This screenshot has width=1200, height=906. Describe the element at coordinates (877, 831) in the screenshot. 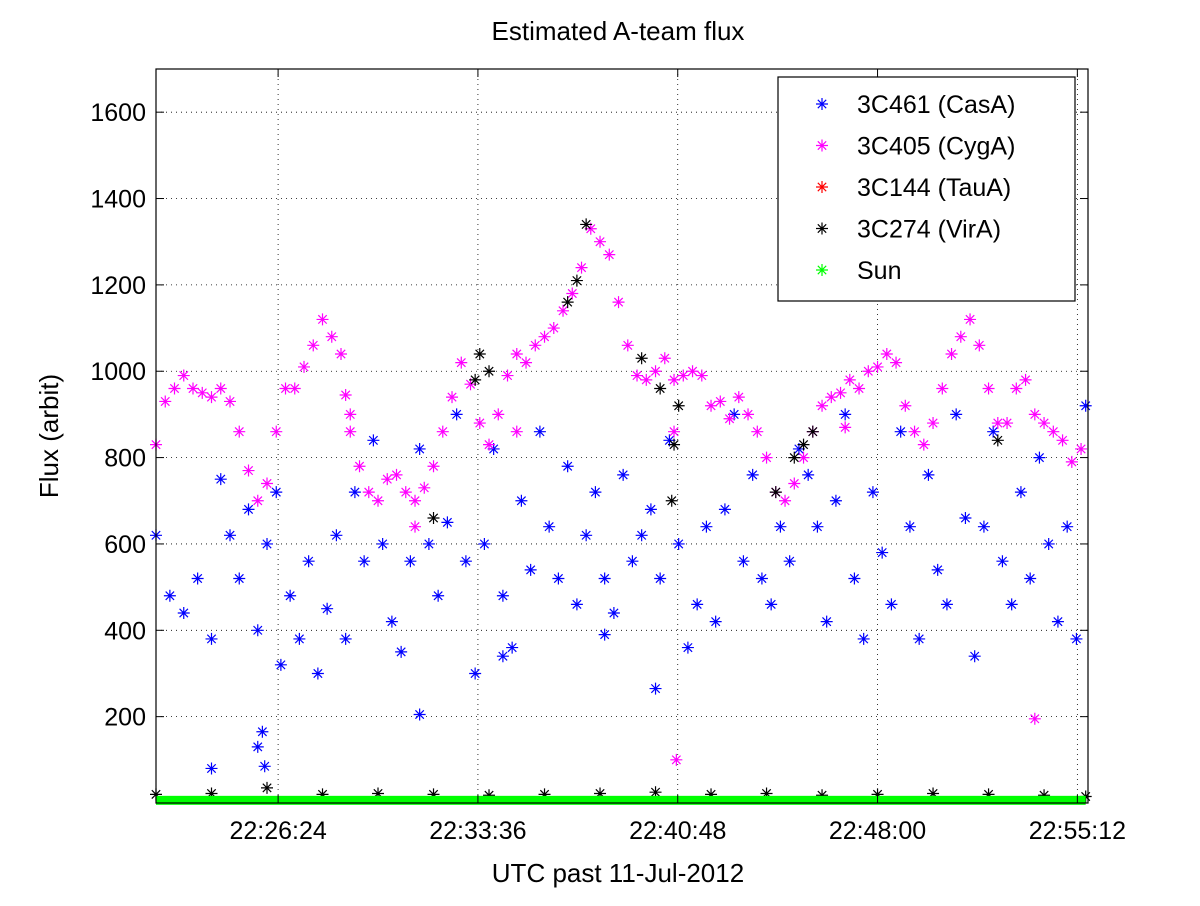

I see `x-tick-label: 22:48:00` at that location.